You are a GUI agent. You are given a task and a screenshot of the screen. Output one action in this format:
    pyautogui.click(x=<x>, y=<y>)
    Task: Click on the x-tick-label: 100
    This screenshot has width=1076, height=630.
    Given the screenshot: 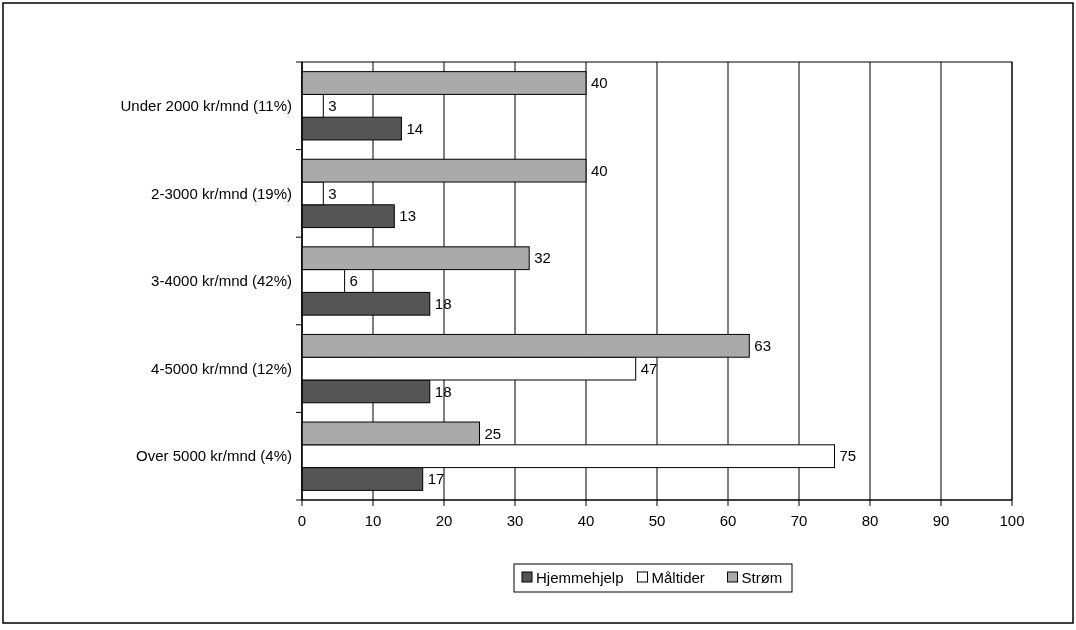 What is the action you would take?
    pyautogui.click(x=1012, y=520)
    